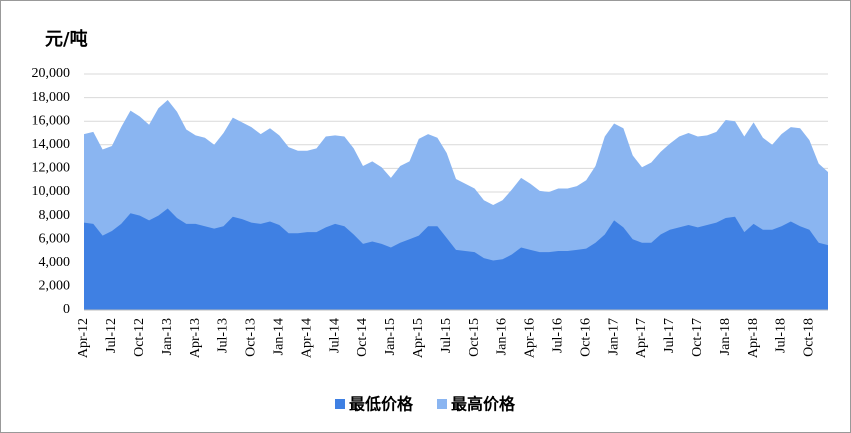  What do you see at coordinates (51, 168) in the screenshot?
I see `y-tick-label: 12,000` at bounding box center [51, 168].